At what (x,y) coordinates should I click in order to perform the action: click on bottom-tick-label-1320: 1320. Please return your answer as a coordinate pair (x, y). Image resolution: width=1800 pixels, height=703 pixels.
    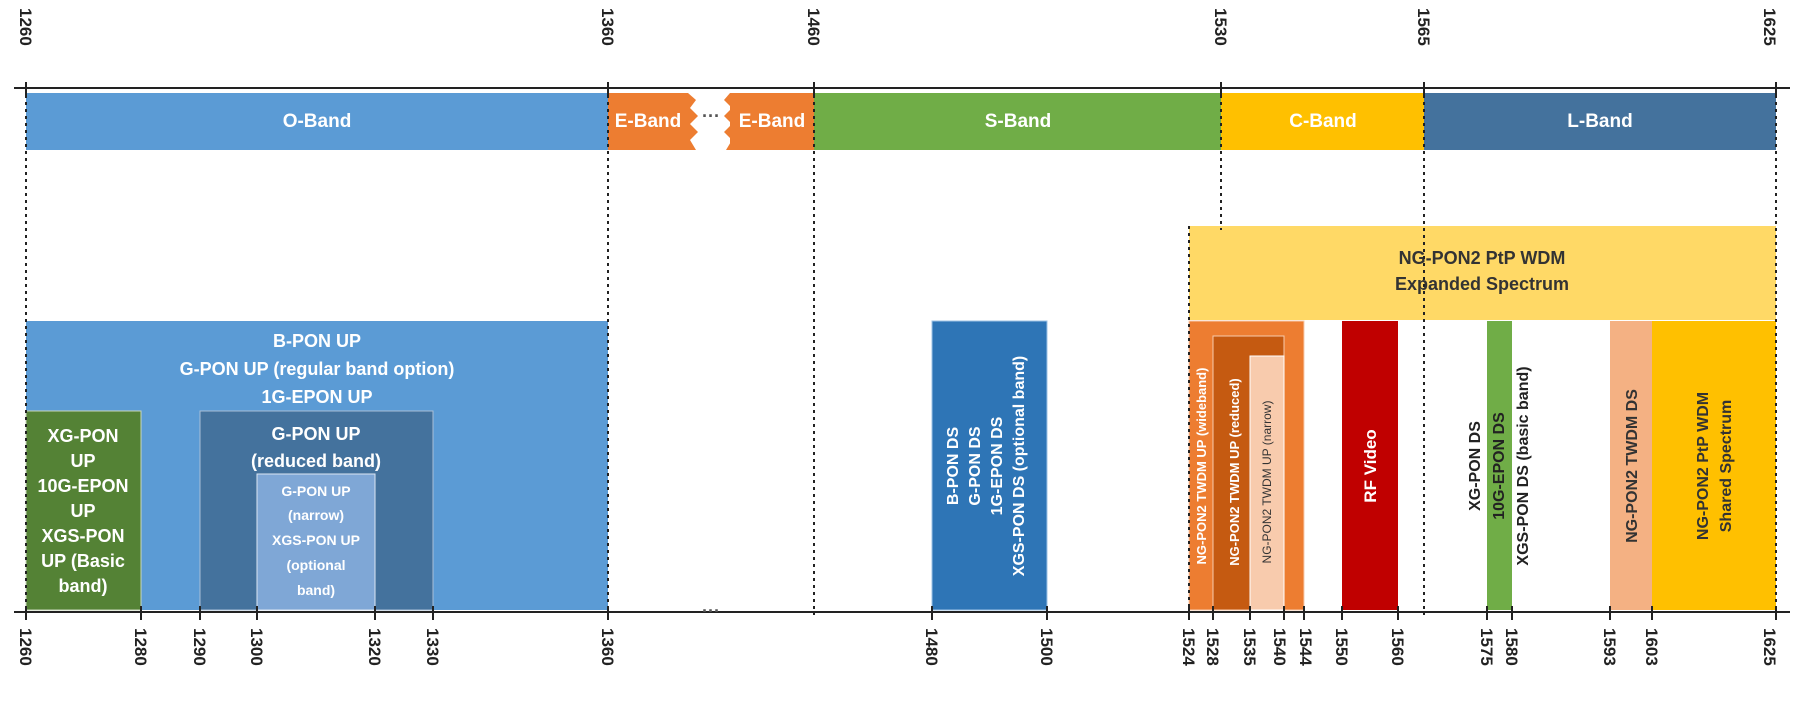
    Looking at the image, I should click on (374, 647).